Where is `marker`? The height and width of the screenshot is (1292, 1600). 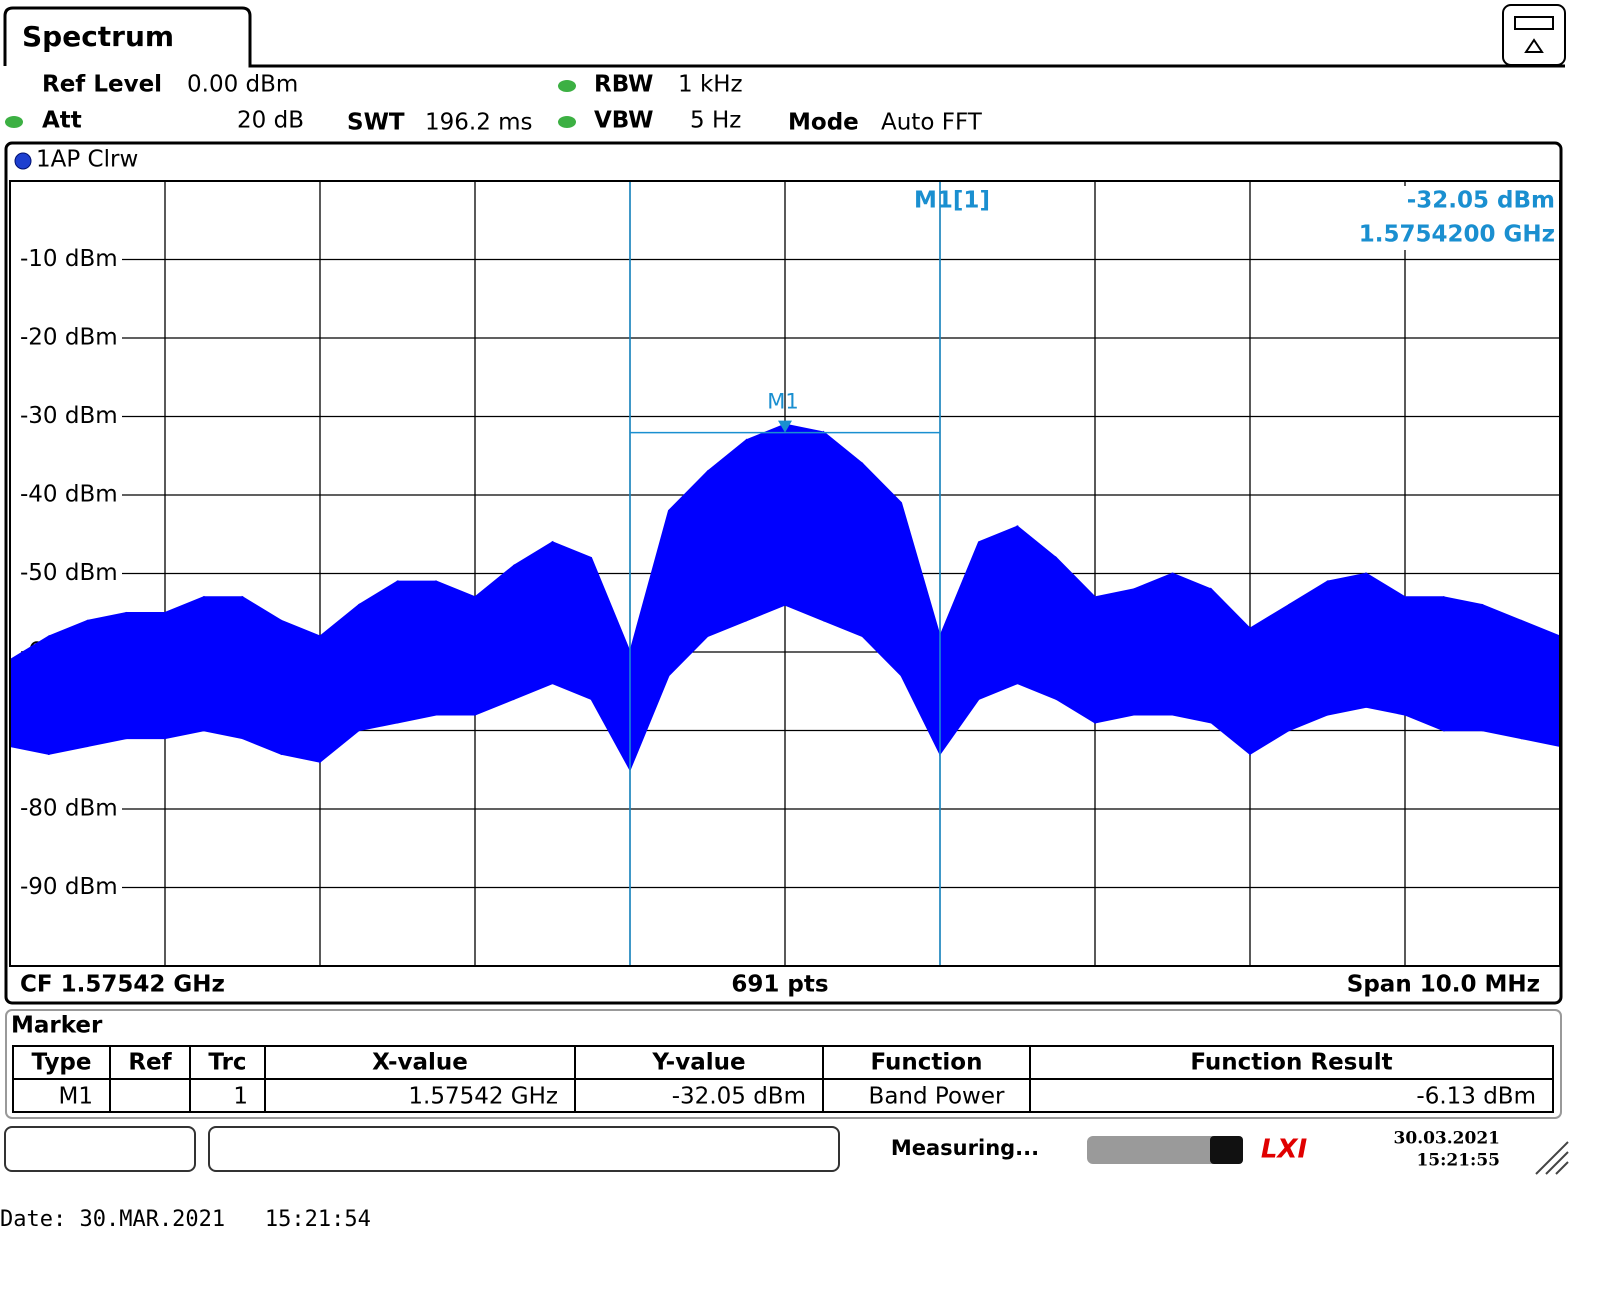
marker is located at coordinates (785, 426).